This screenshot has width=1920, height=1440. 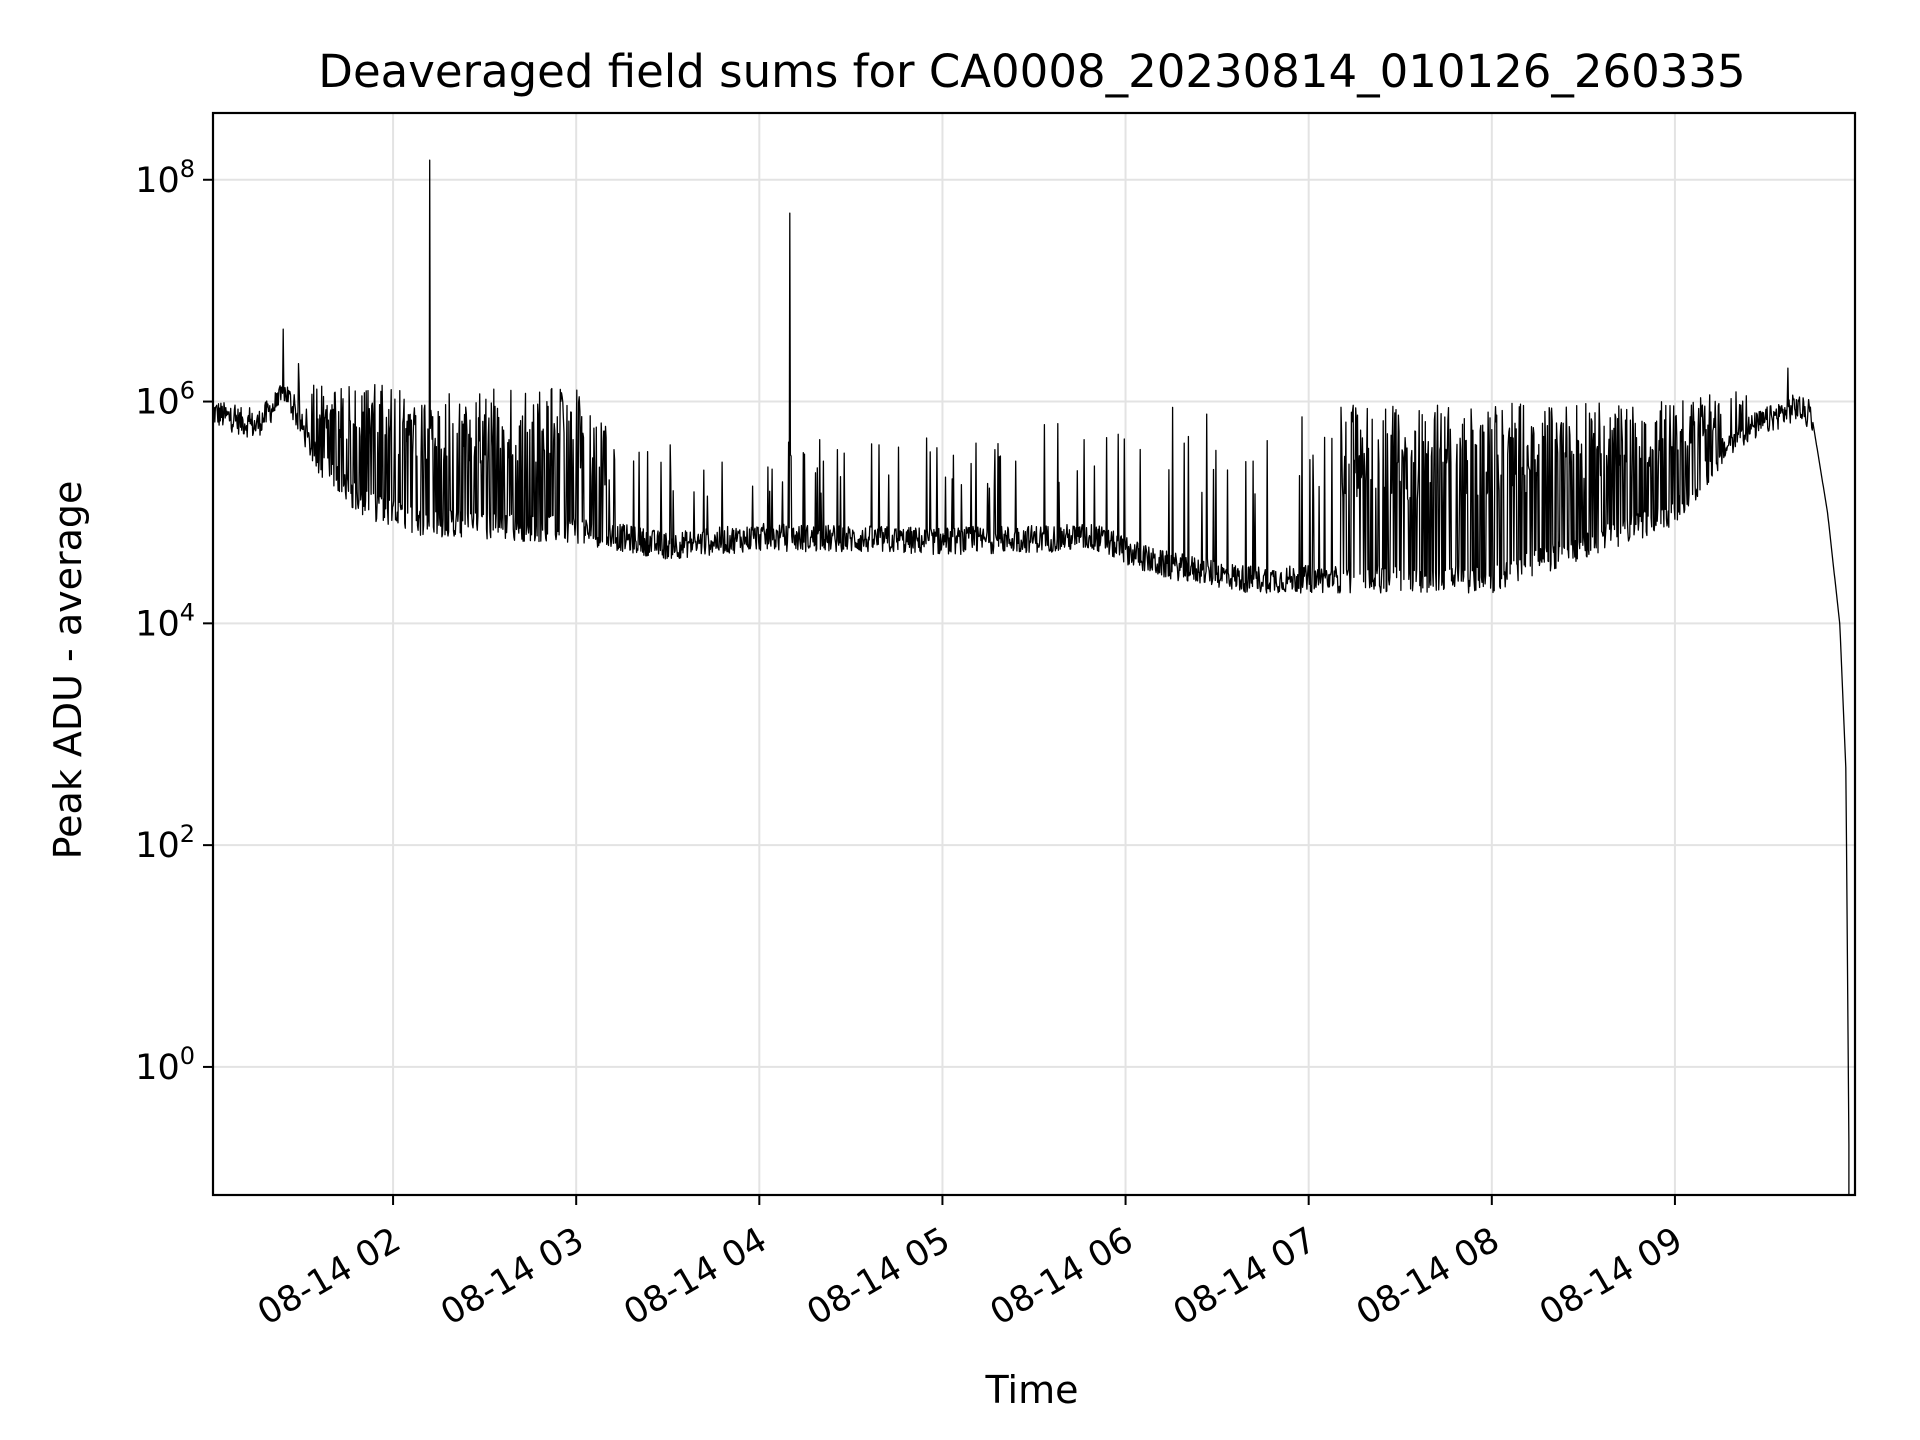 What do you see at coordinates (165, 843) in the screenshot?
I see `y-tick-label: 10²` at bounding box center [165, 843].